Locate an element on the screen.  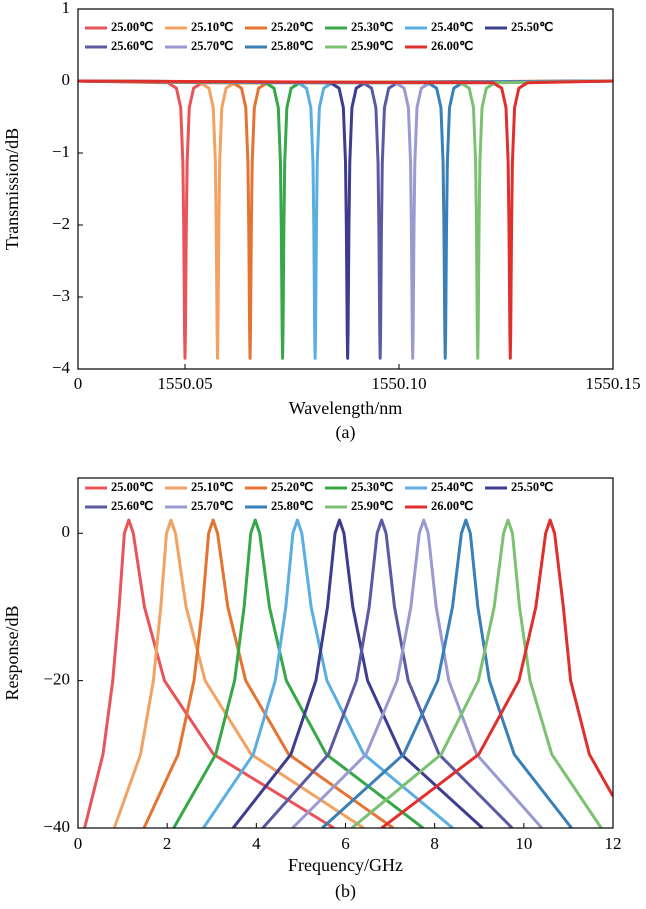
x-tick-label: 6 is located at coordinates (345, 843).